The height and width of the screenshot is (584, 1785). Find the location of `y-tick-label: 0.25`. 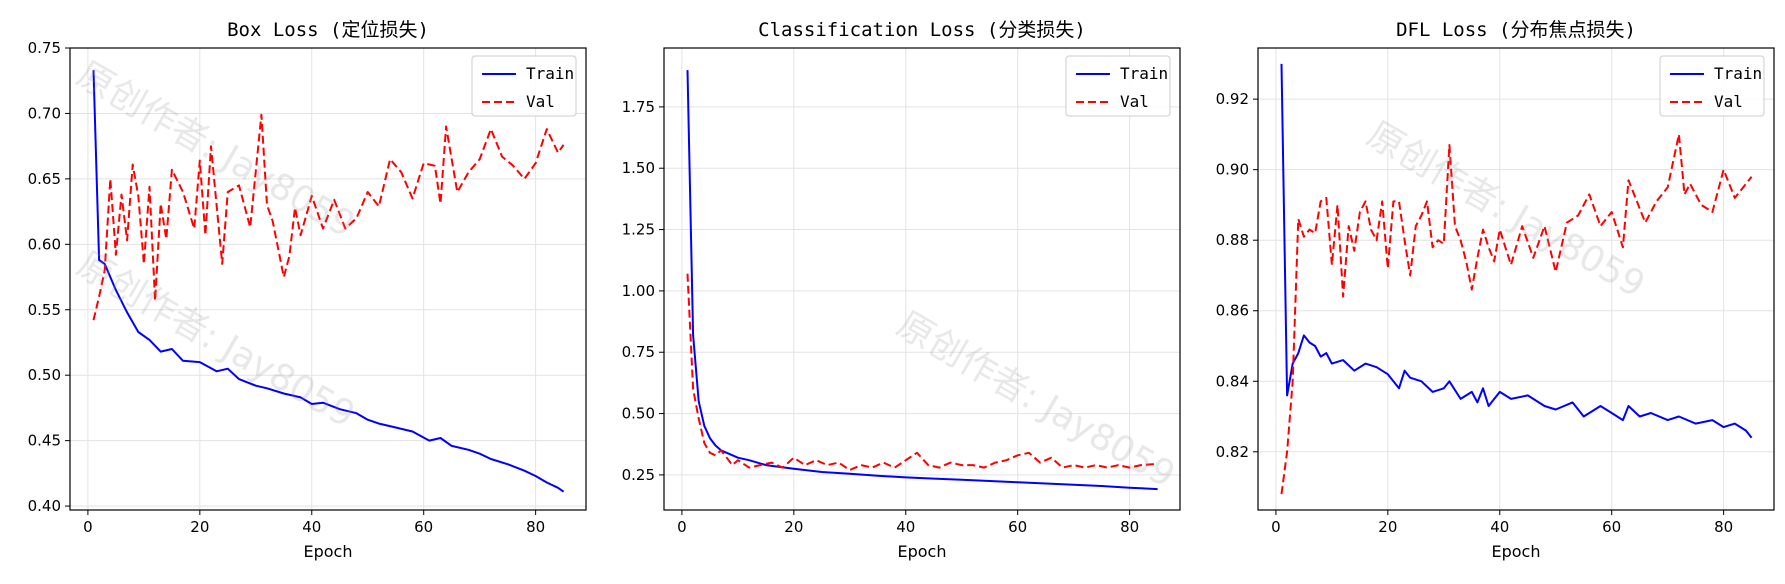

y-tick-label: 0.25 is located at coordinates (638, 475).